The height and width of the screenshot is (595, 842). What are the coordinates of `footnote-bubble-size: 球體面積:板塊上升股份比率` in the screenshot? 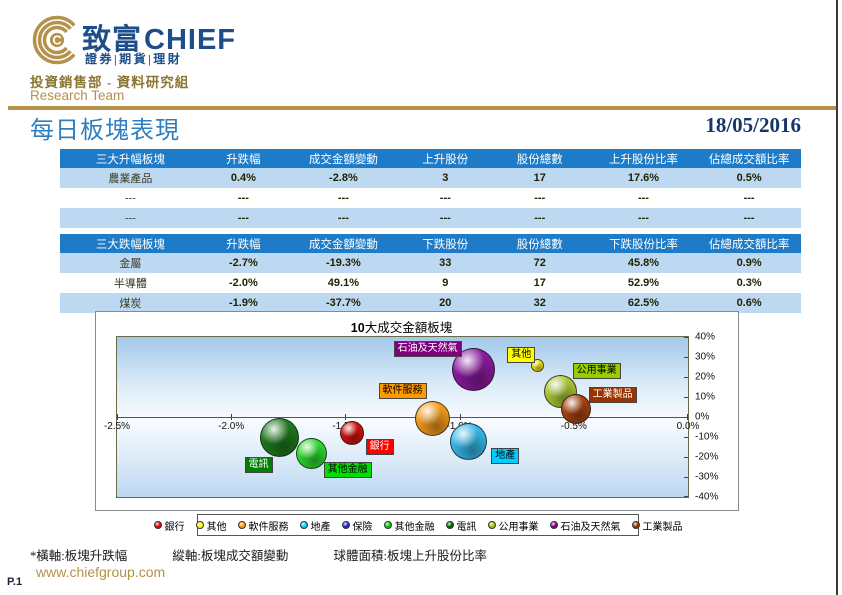 It's located at (410, 556).